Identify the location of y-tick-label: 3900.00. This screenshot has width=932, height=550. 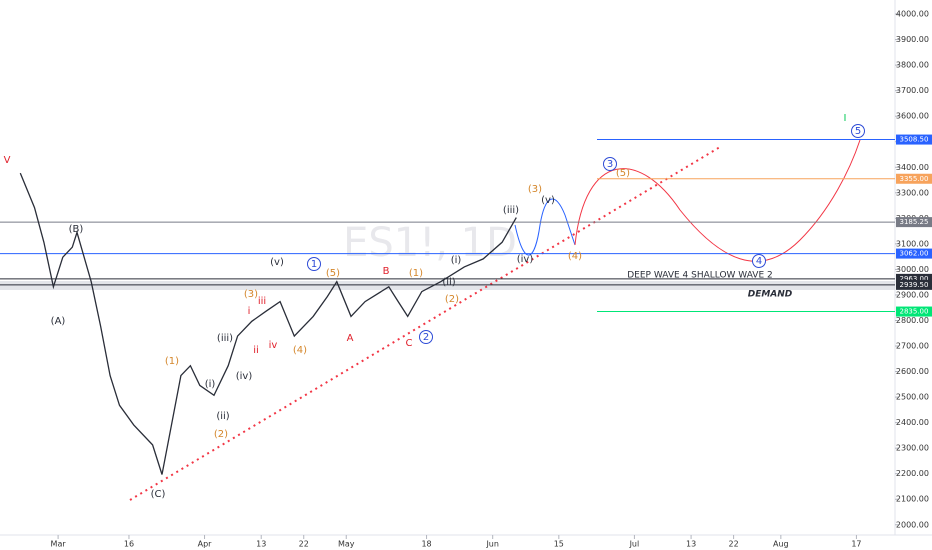
(912, 39).